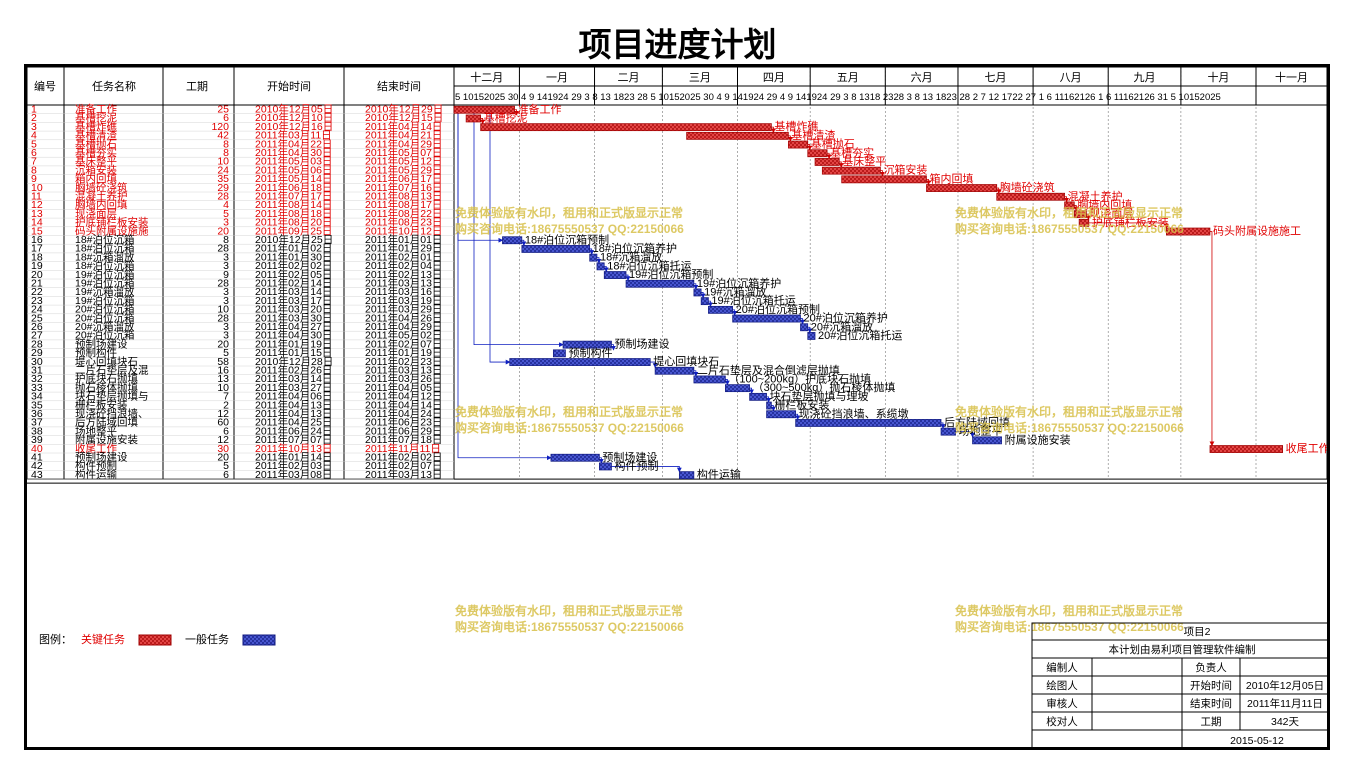 This screenshot has height=775, width=1355. Describe the element at coordinates (240, 309) in the screenshot. I see `table-row: 24 20#泊位沉箱 10 2011年03月20日 2011年03月29日` at that location.